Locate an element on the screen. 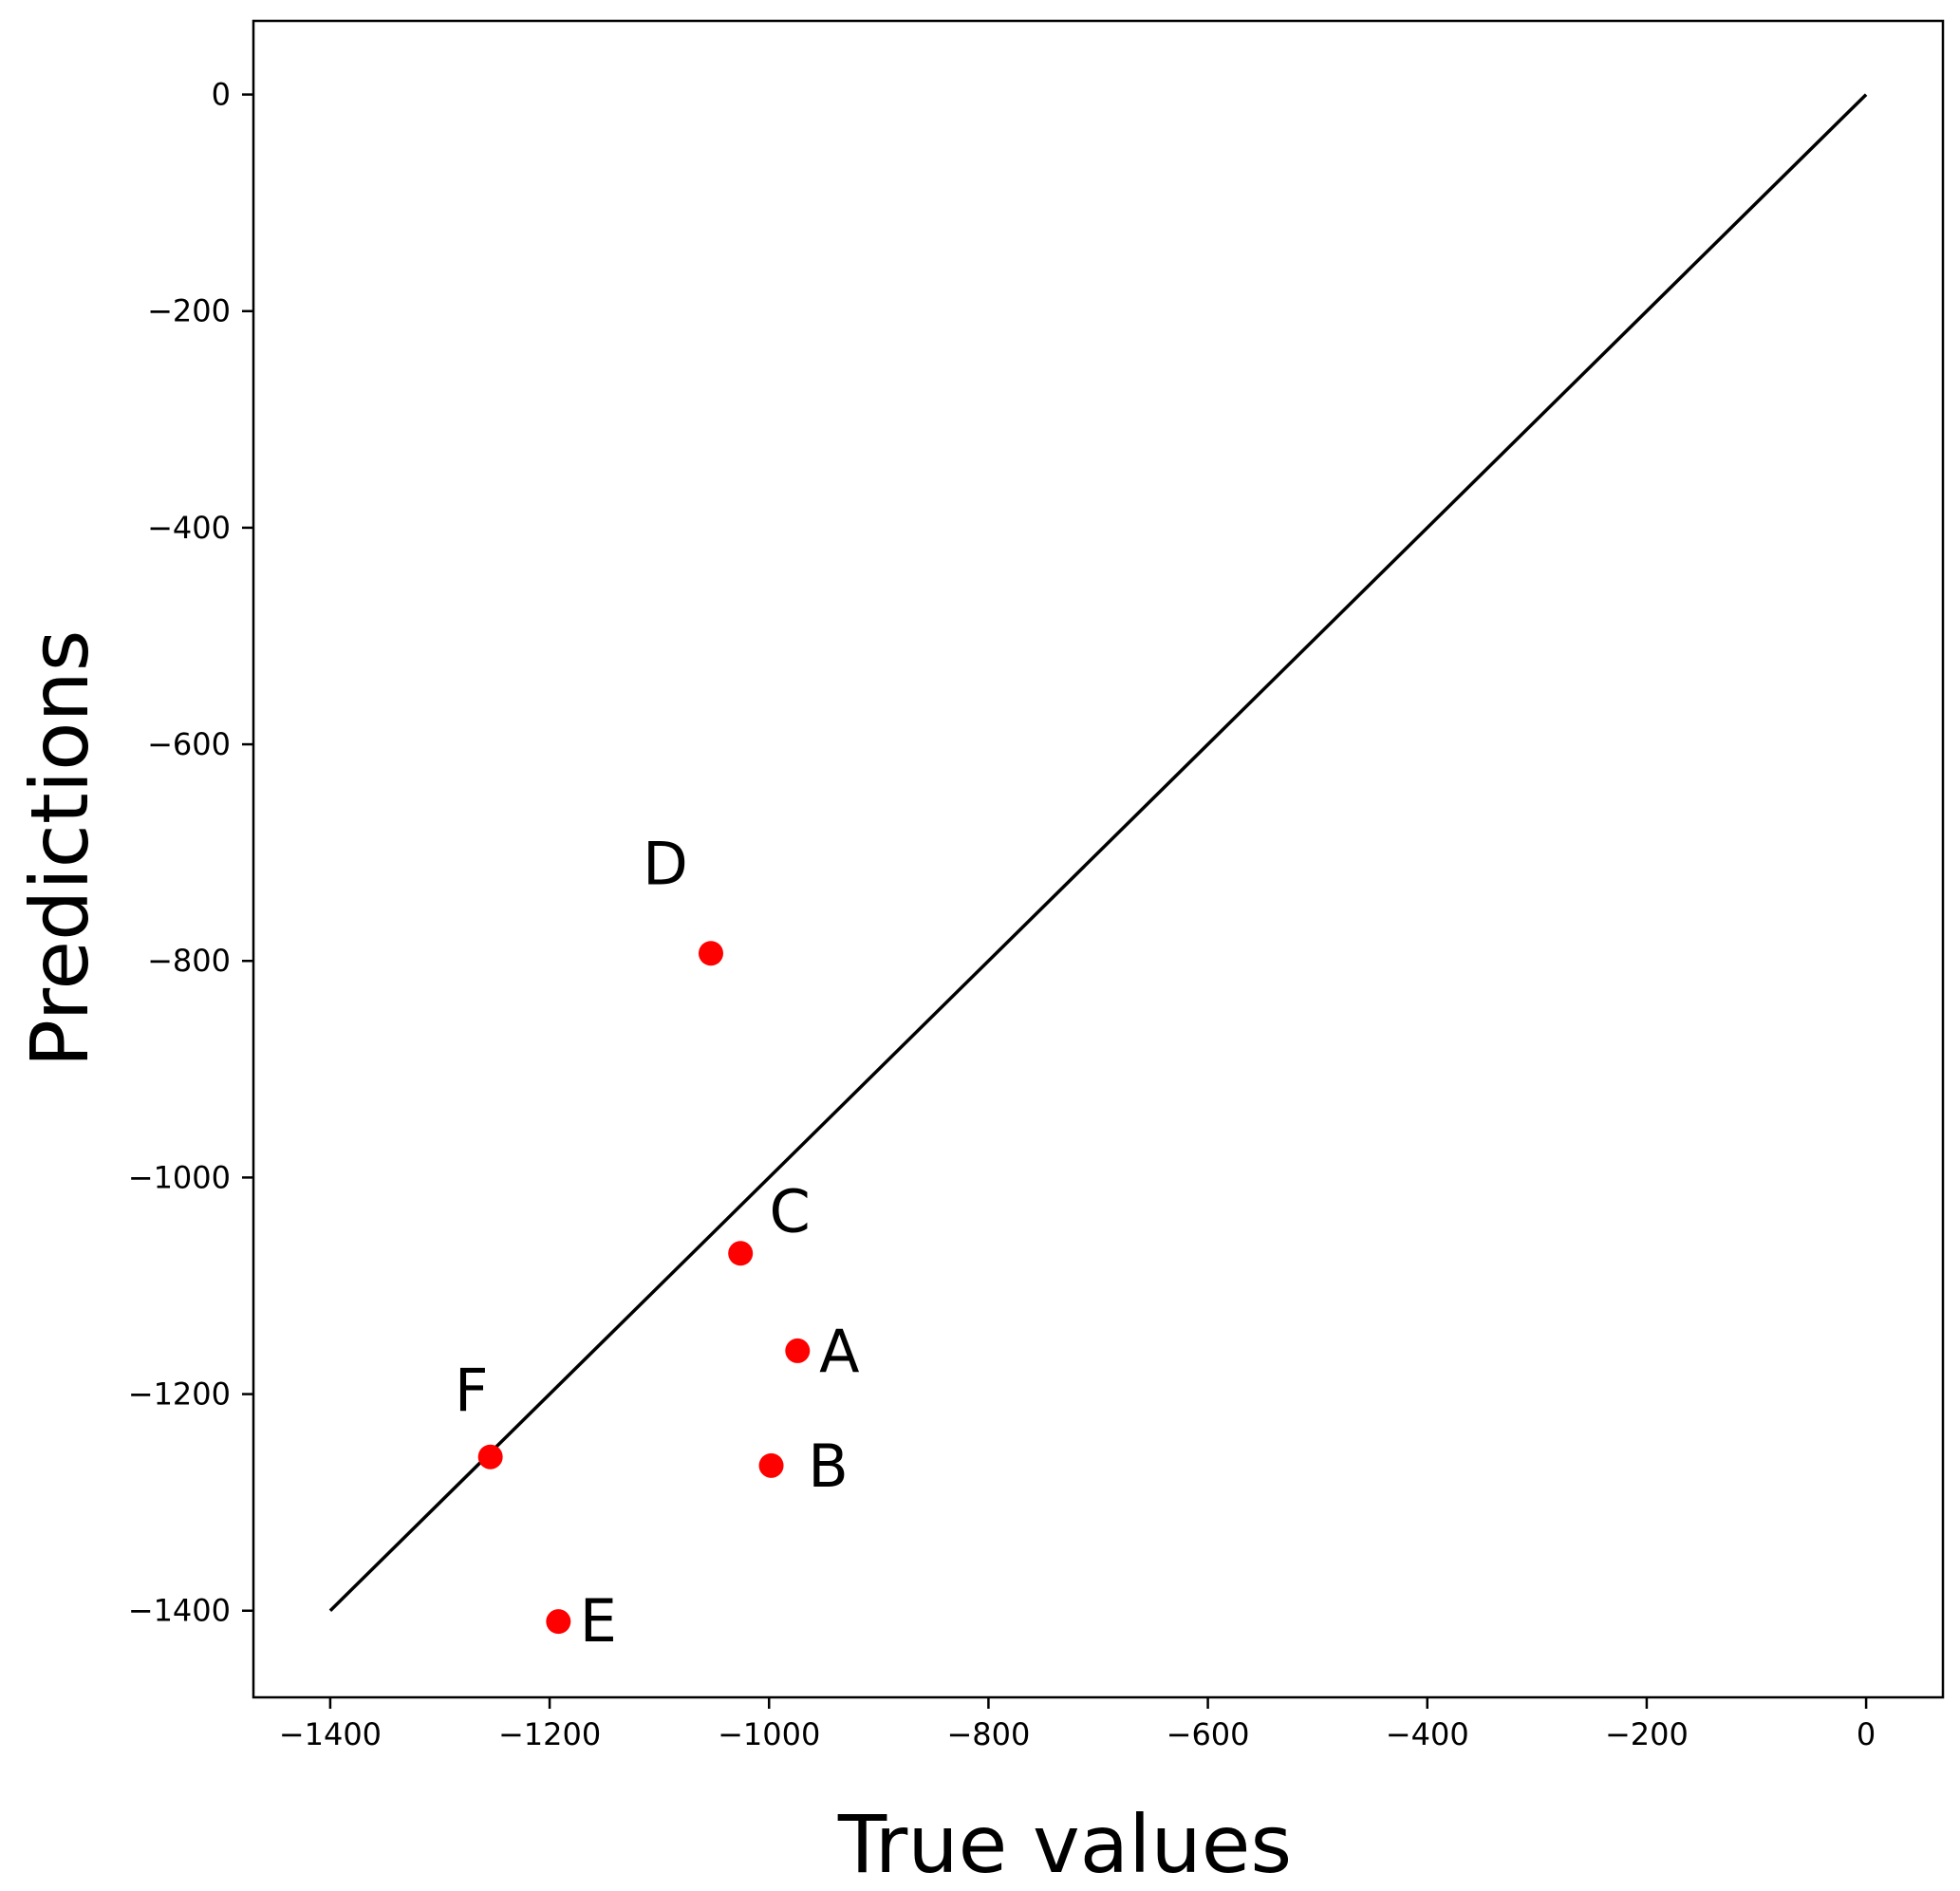  y-tick-label: −200 is located at coordinates (189, 311).